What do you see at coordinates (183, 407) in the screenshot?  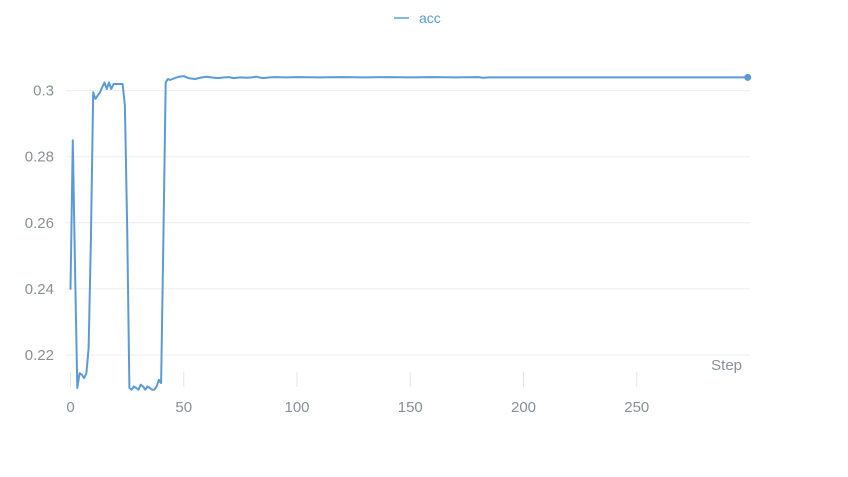 I see `x-tick-label: 50` at bounding box center [183, 407].